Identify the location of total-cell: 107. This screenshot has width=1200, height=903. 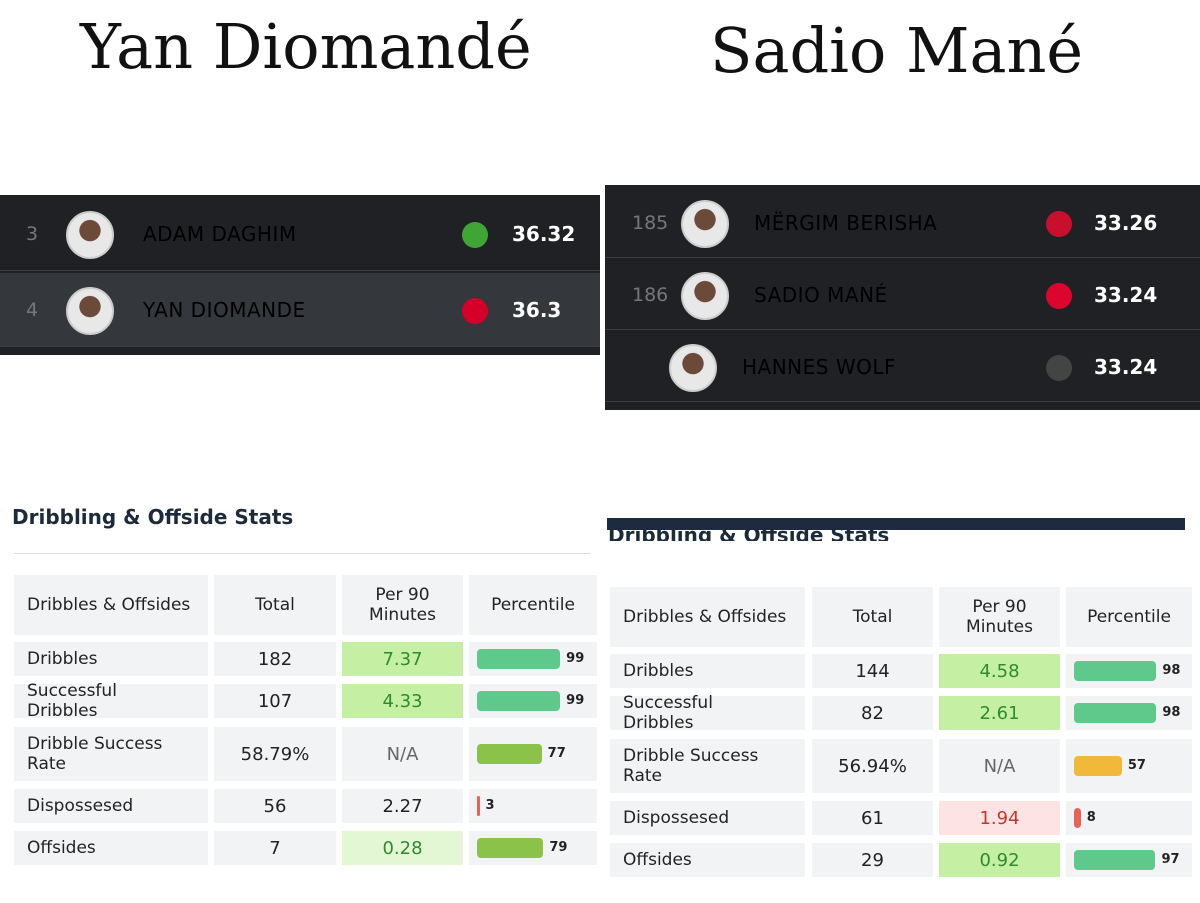
(275, 701).